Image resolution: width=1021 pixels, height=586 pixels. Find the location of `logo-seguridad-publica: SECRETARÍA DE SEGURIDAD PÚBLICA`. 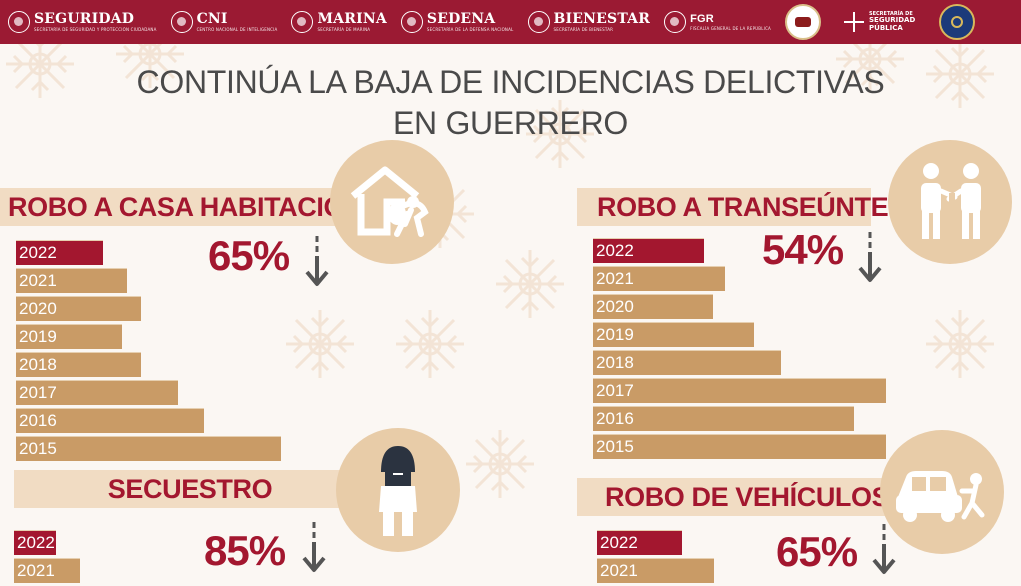

logo-seguridad-publica: SECRETARÍA DE SEGURIDAD PÚBLICA is located at coordinates (879, 22).